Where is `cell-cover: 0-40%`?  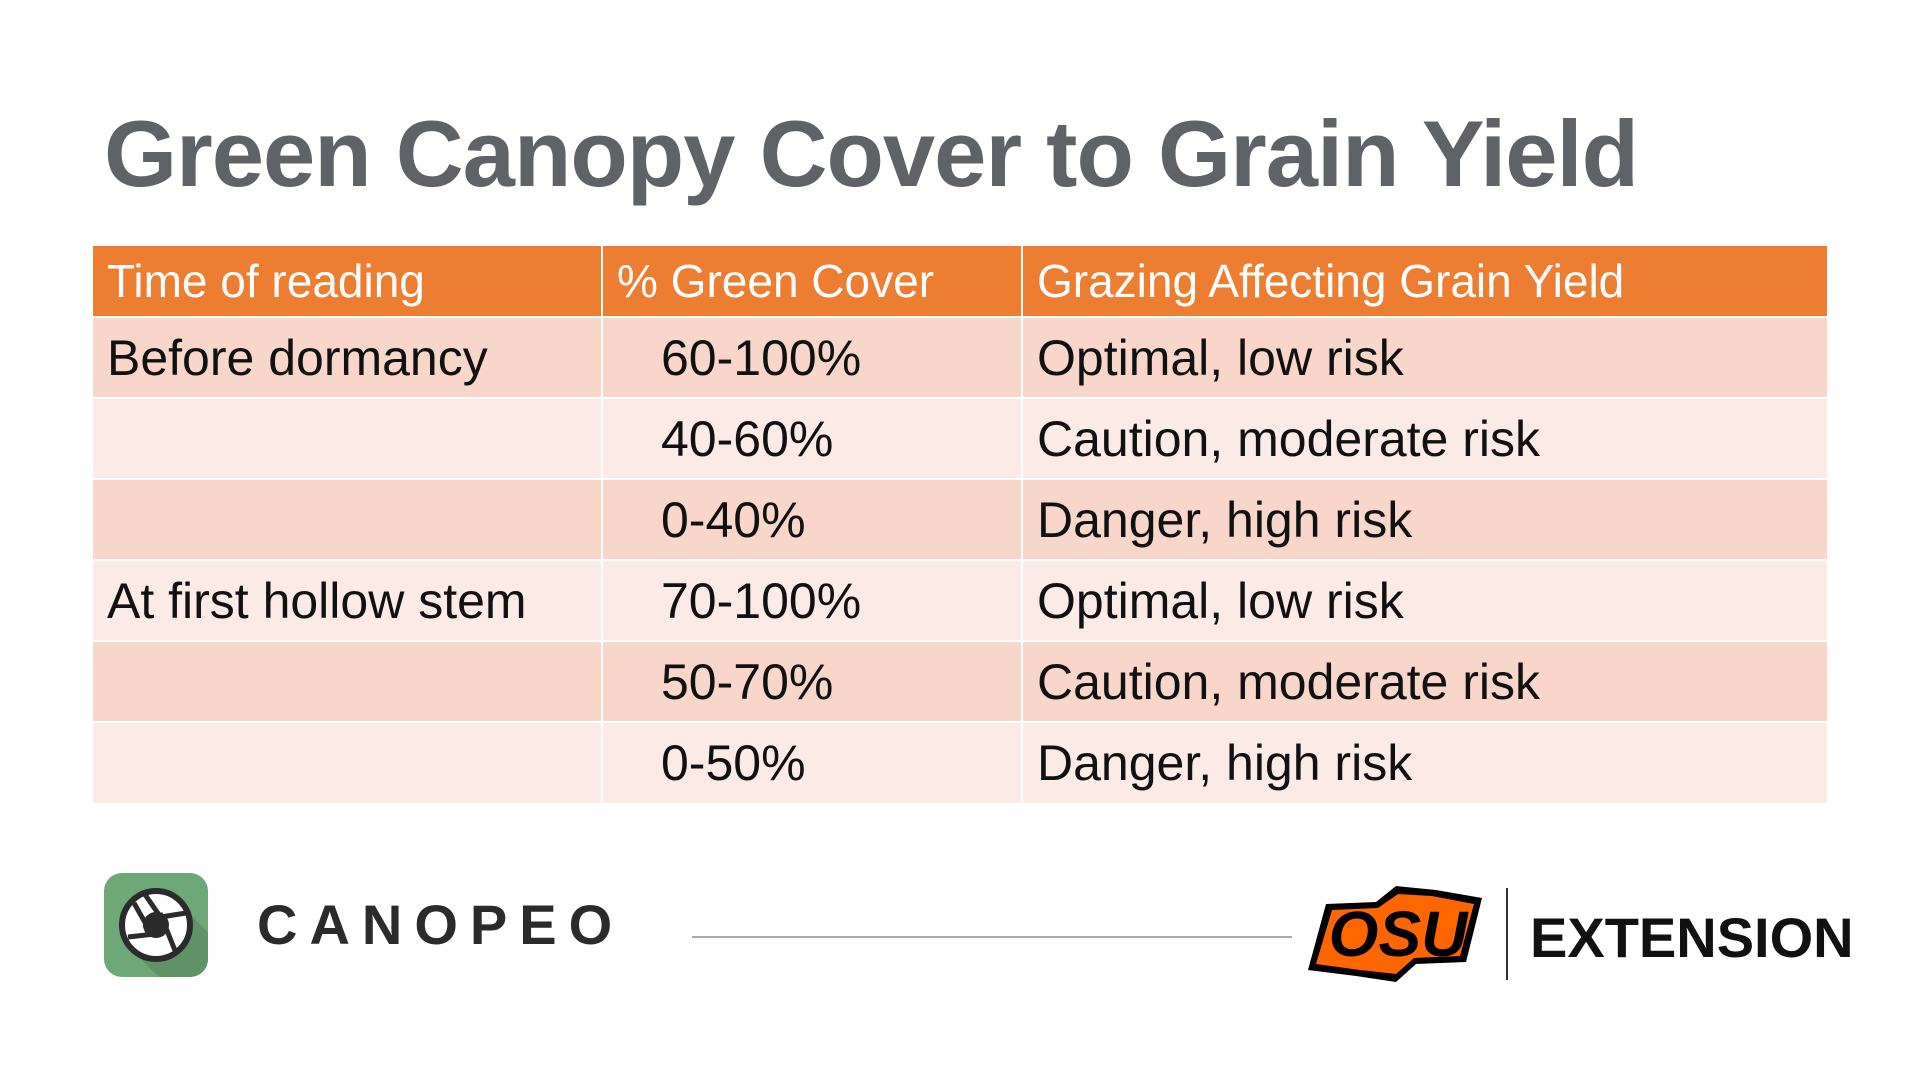 cell-cover: 0-40% is located at coordinates (811, 519).